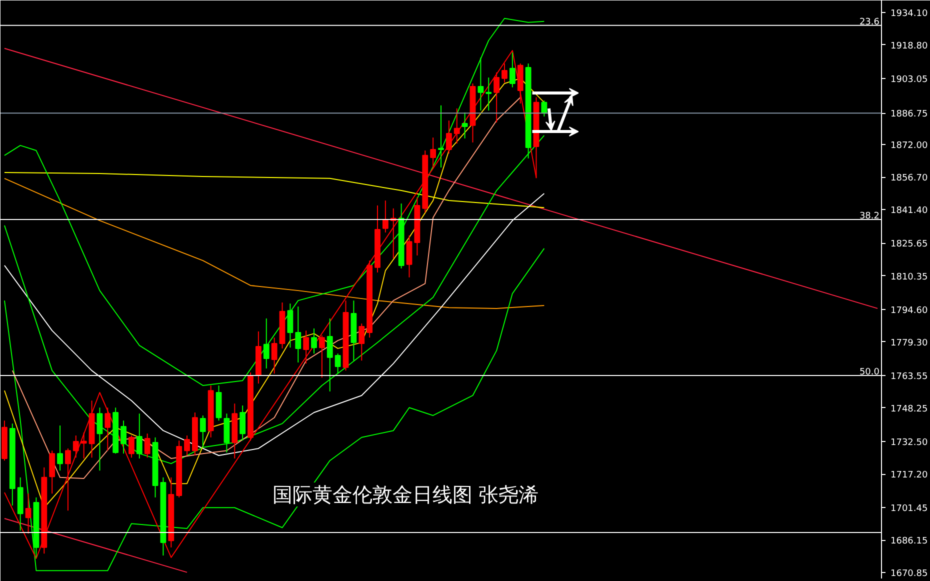 The image size is (930, 581). I want to click on y-tick-label: 1934.10, so click(909, 13).